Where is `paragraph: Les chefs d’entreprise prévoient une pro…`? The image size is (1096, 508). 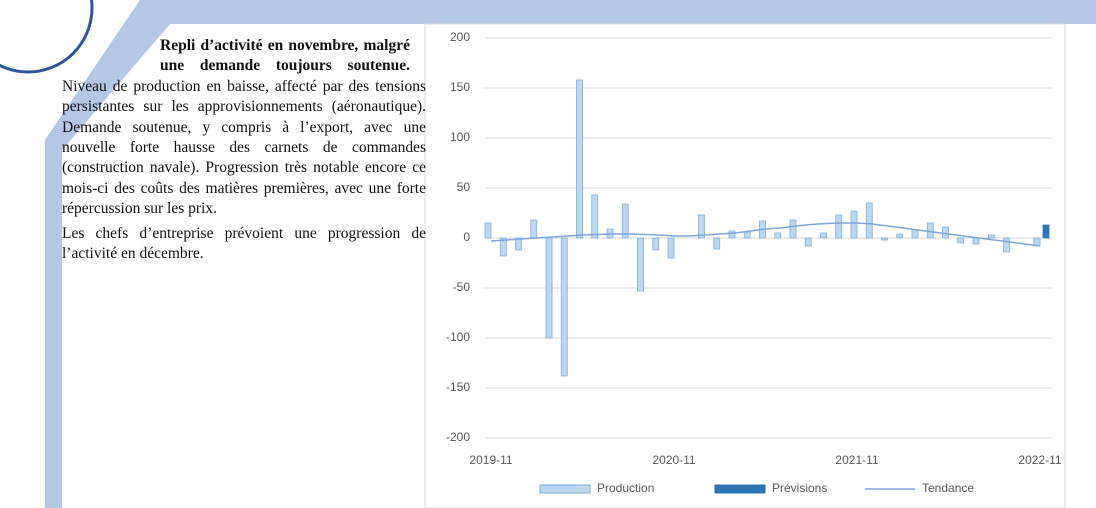 paragraph: Les chefs d’entreprise prévoient une pro… is located at coordinates (244, 243).